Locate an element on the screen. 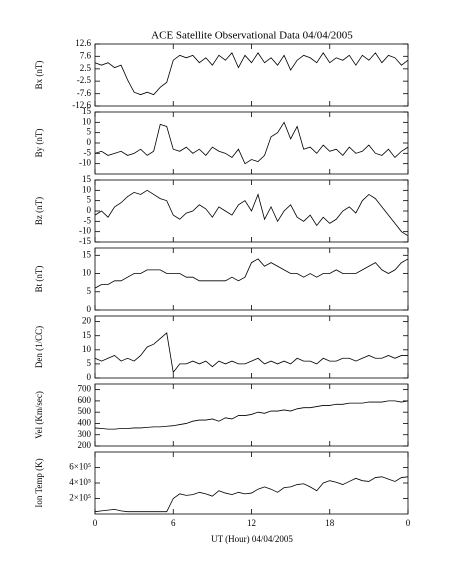  y-tick-label: -7.6 is located at coordinates (84, 93).